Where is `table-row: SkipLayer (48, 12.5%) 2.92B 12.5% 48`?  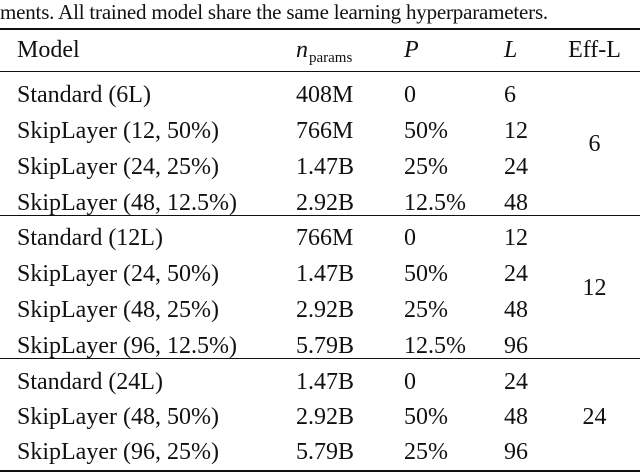 table-row: SkipLayer (48, 12.5%) 2.92B 12.5% 48 is located at coordinates (320, 203).